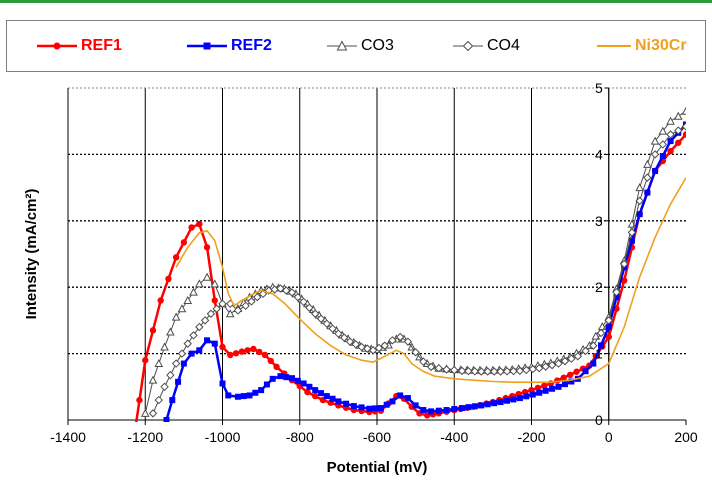  What do you see at coordinates (599, 354) in the screenshot?
I see `y-tick-label: 1` at bounding box center [599, 354].